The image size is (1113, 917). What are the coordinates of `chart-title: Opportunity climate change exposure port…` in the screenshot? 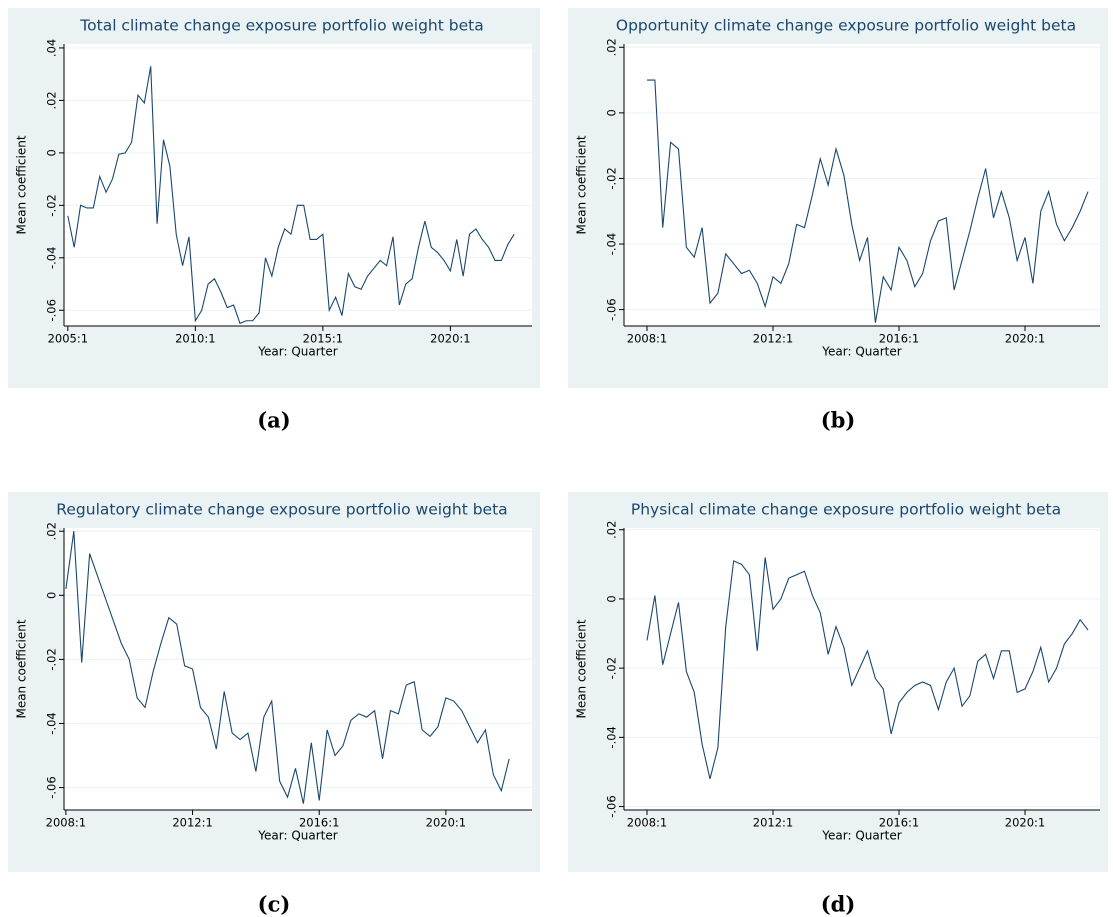 It's located at (846, 26).